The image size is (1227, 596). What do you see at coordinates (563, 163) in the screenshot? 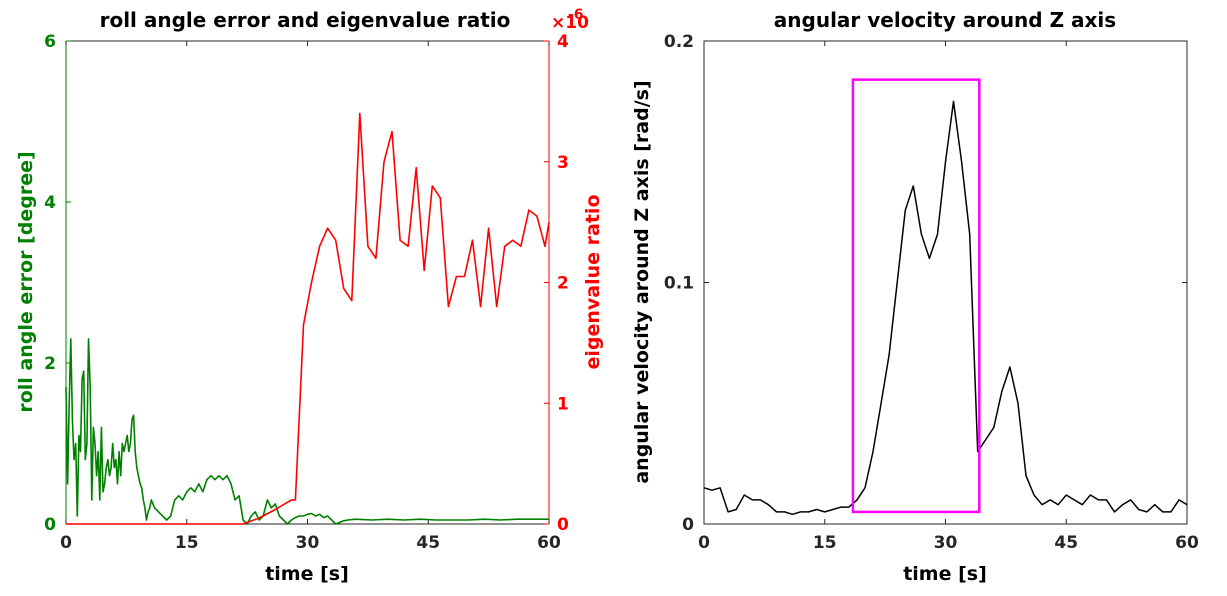
I see `left-yright-tick-label: 3` at bounding box center [563, 163].